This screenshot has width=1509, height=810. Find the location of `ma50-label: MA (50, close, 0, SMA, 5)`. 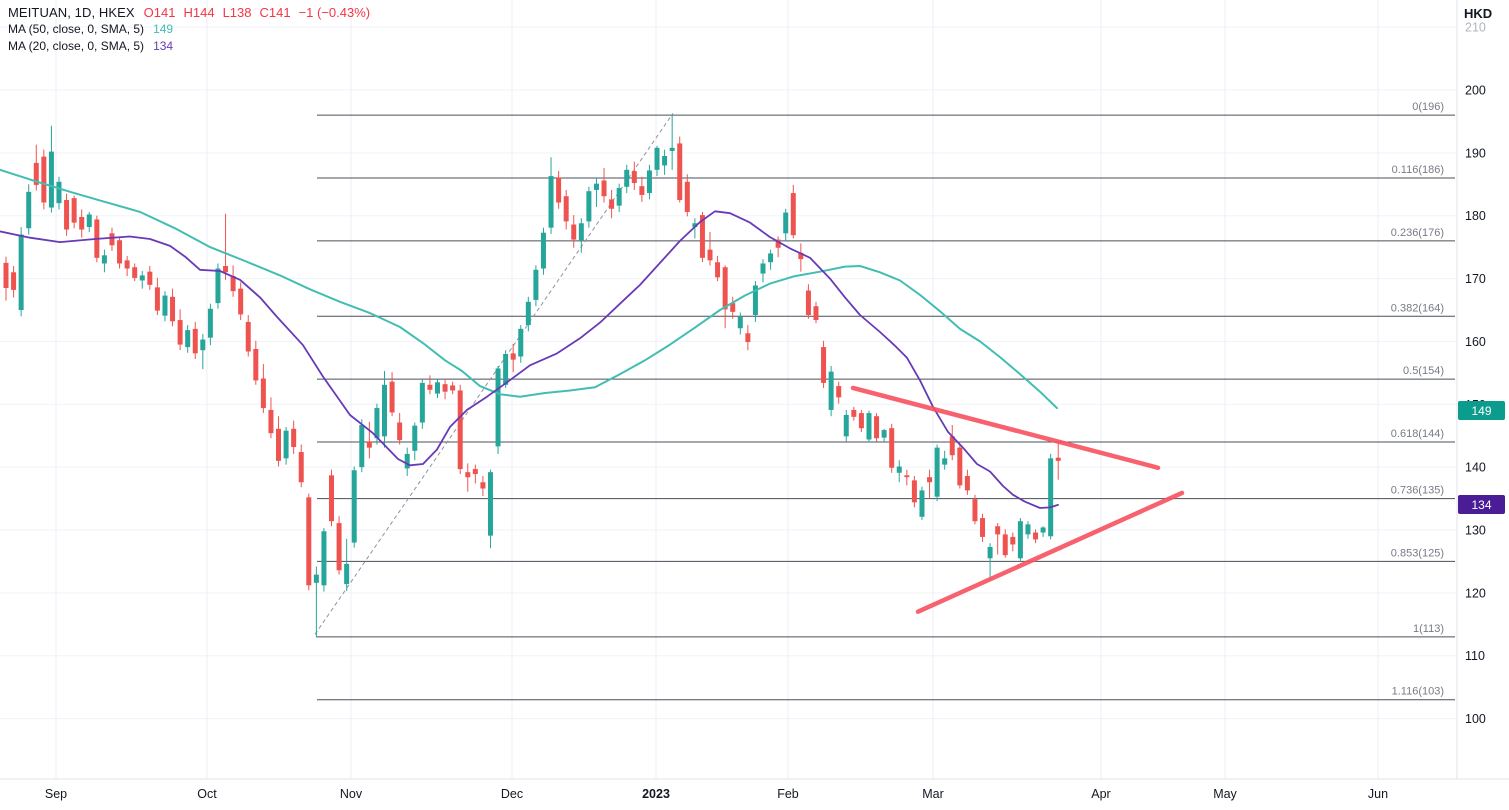

ma50-label: MA (50, close, 0, SMA, 5) is located at coordinates (76, 29).